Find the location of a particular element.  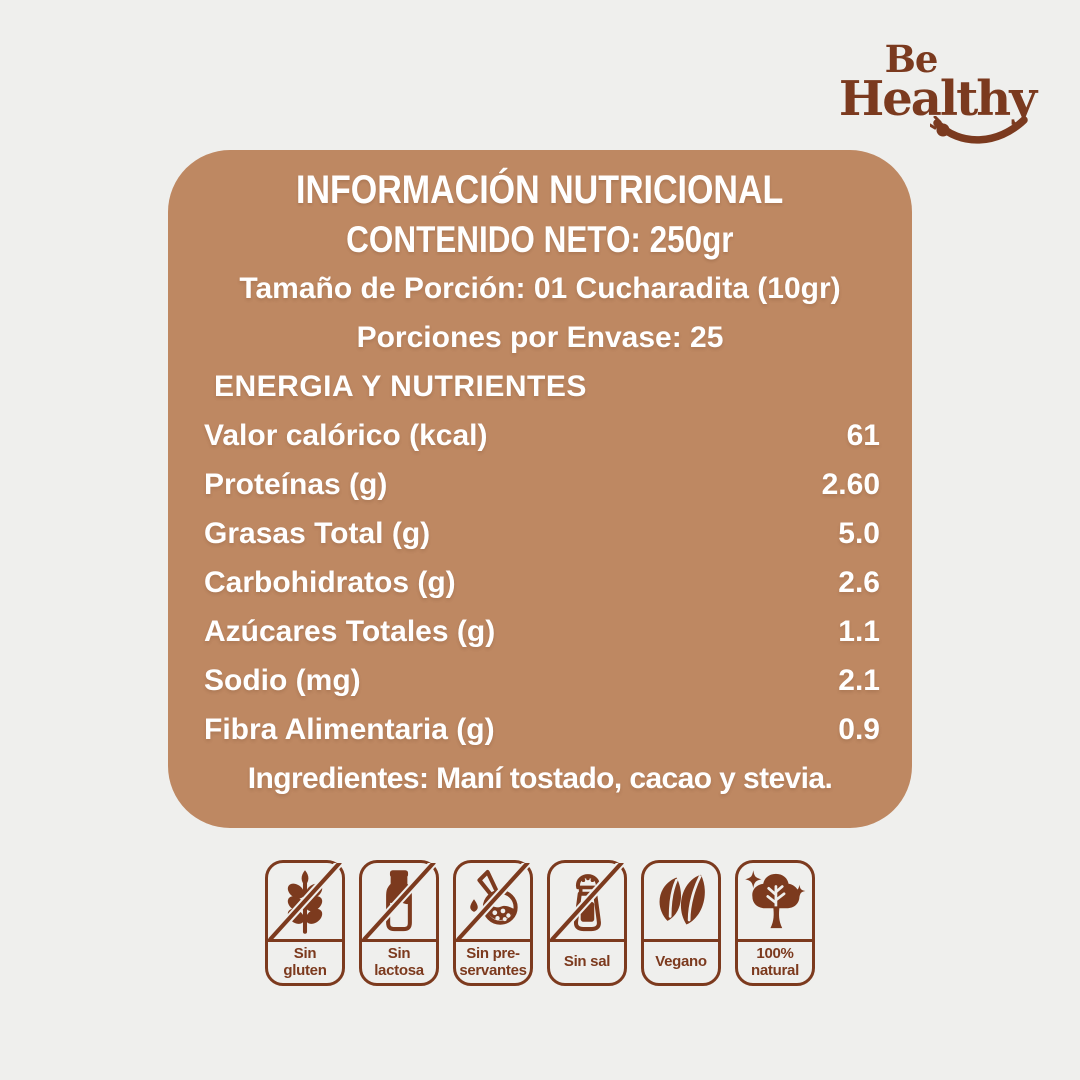

flask-icon is located at coordinates (493, 901).